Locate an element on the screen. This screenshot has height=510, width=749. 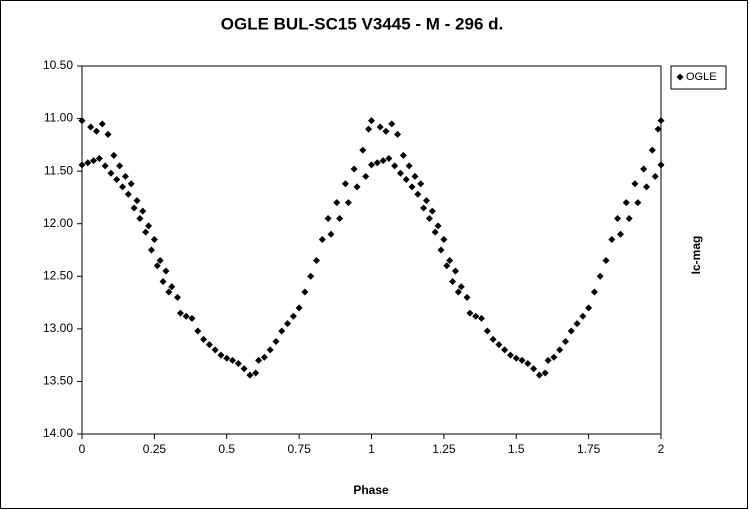
x-tick-label: 1 is located at coordinates (371, 449).